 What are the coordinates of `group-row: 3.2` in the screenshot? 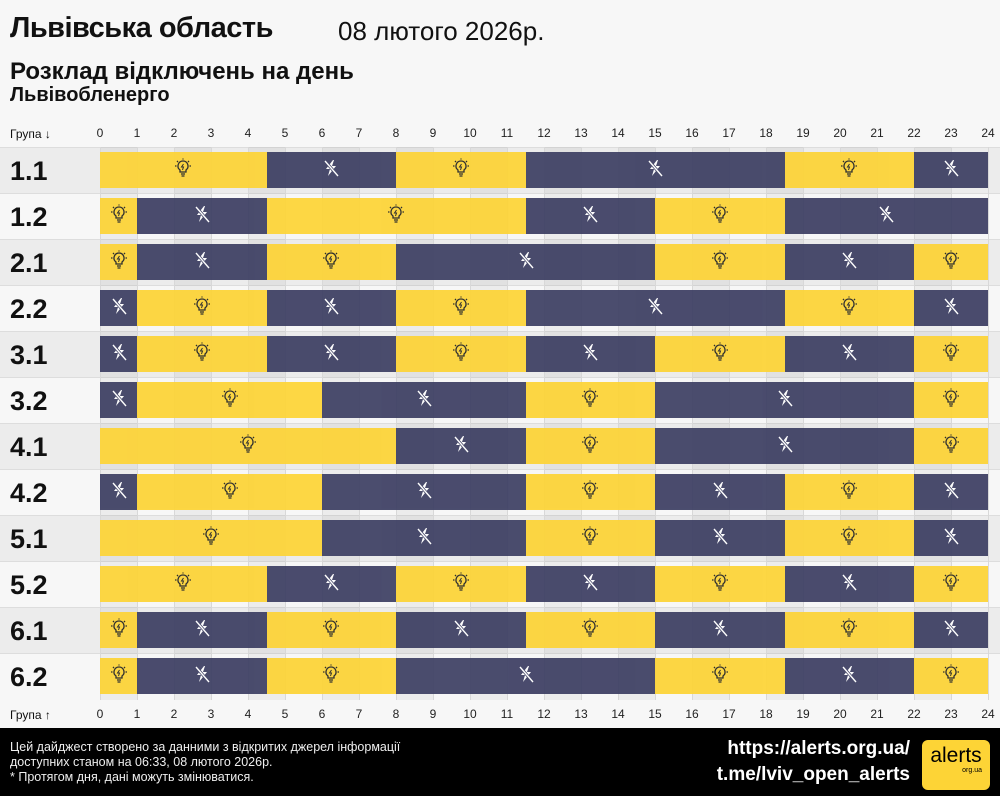 It's located at (500, 400).